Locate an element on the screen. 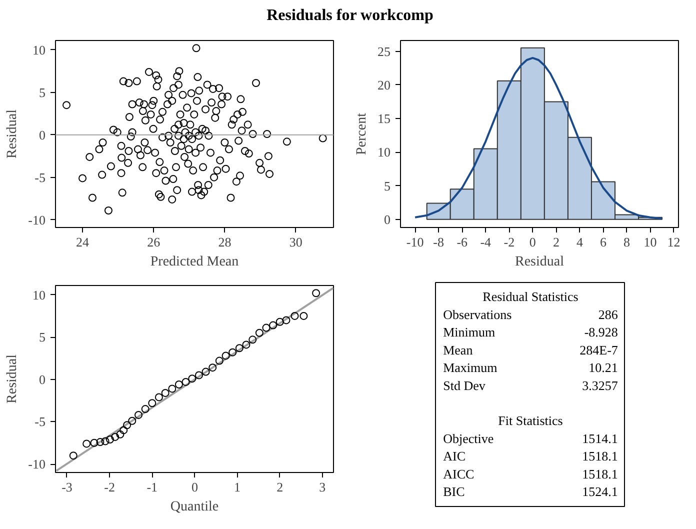 This screenshot has width=696, height=529. x-tick-label: 26 is located at coordinates (154, 242).